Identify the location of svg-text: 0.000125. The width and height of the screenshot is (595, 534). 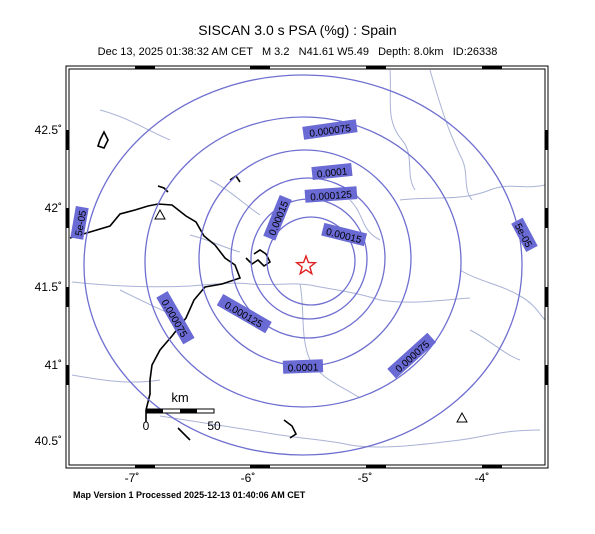
(331, 197).